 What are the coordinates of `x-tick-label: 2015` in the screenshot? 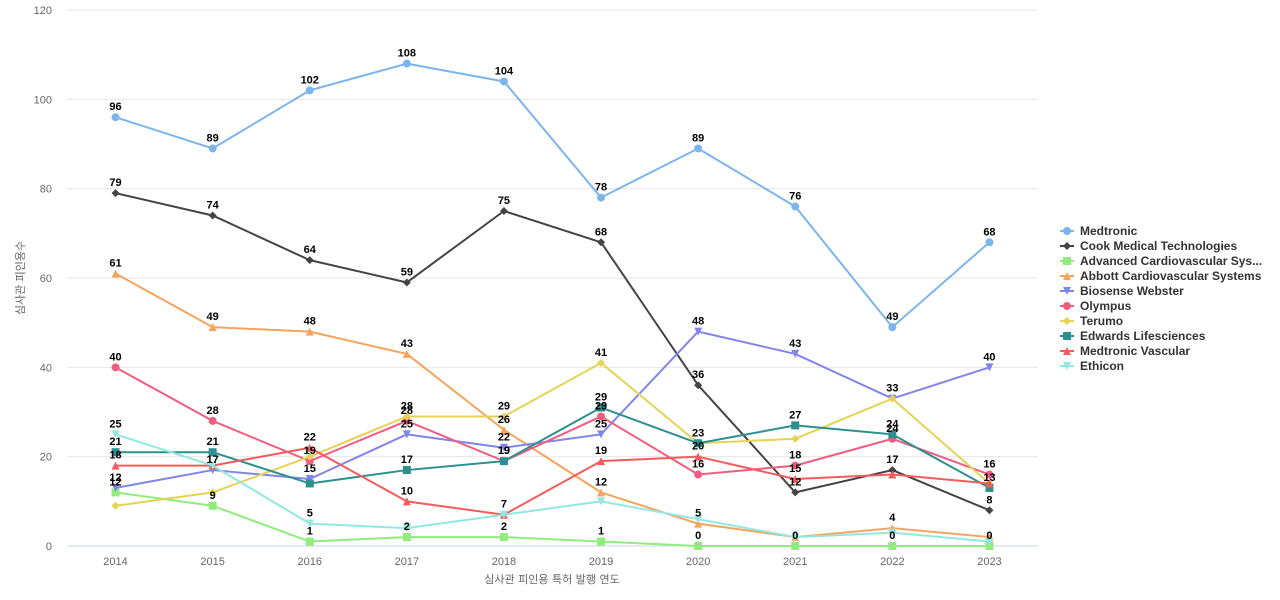 It's located at (212, 562).